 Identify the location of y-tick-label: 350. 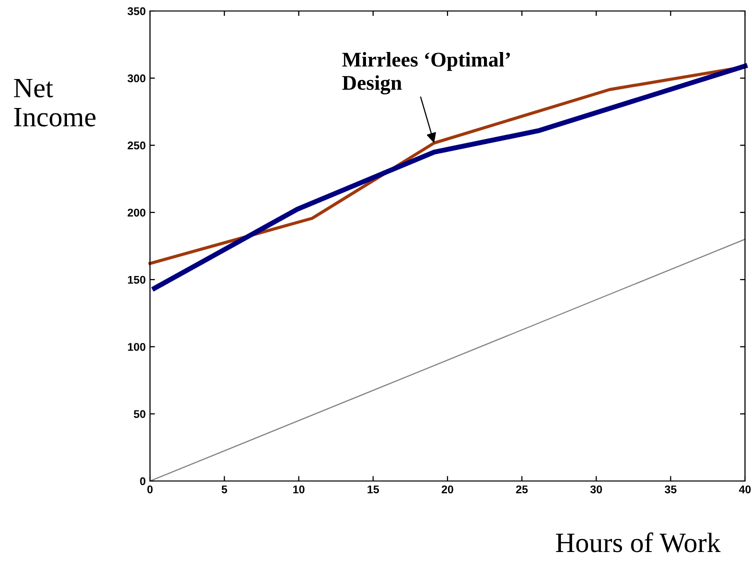
(137, 11).